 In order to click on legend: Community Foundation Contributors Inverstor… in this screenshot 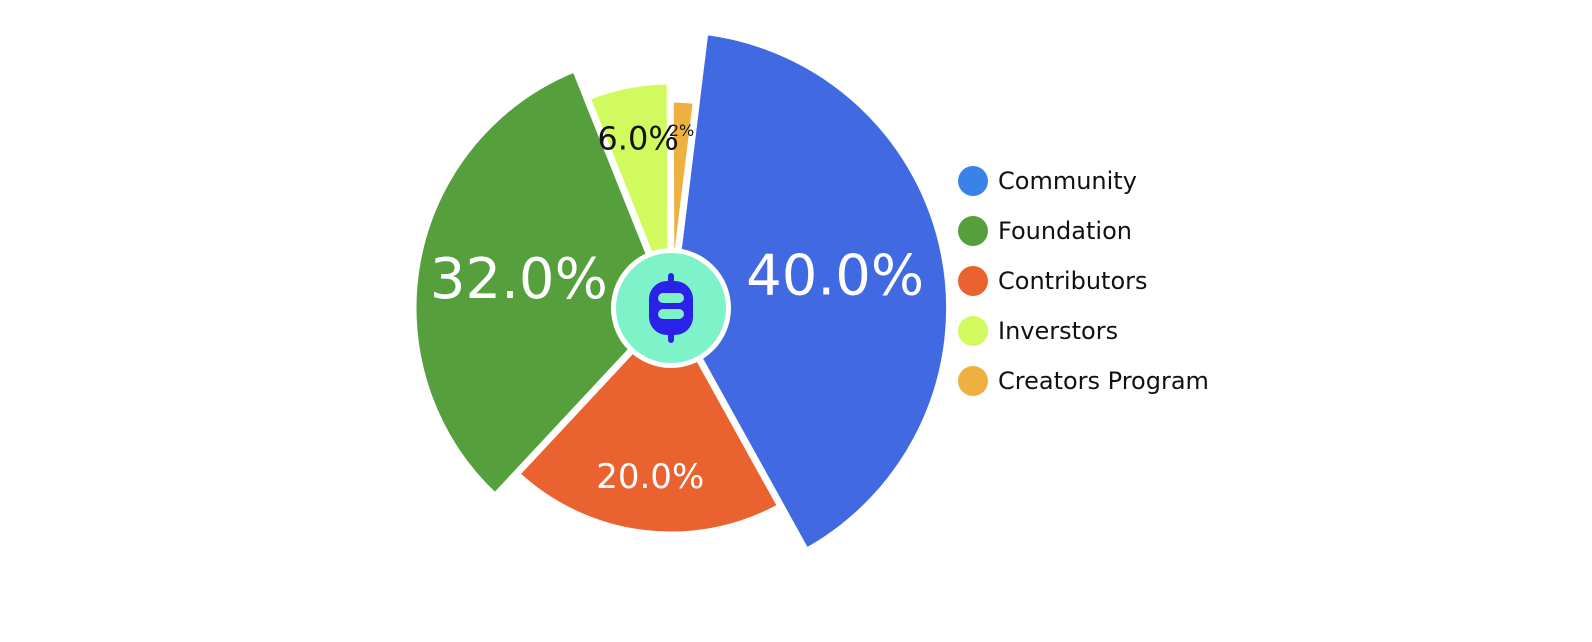, I will do `click(1083, 281)`.